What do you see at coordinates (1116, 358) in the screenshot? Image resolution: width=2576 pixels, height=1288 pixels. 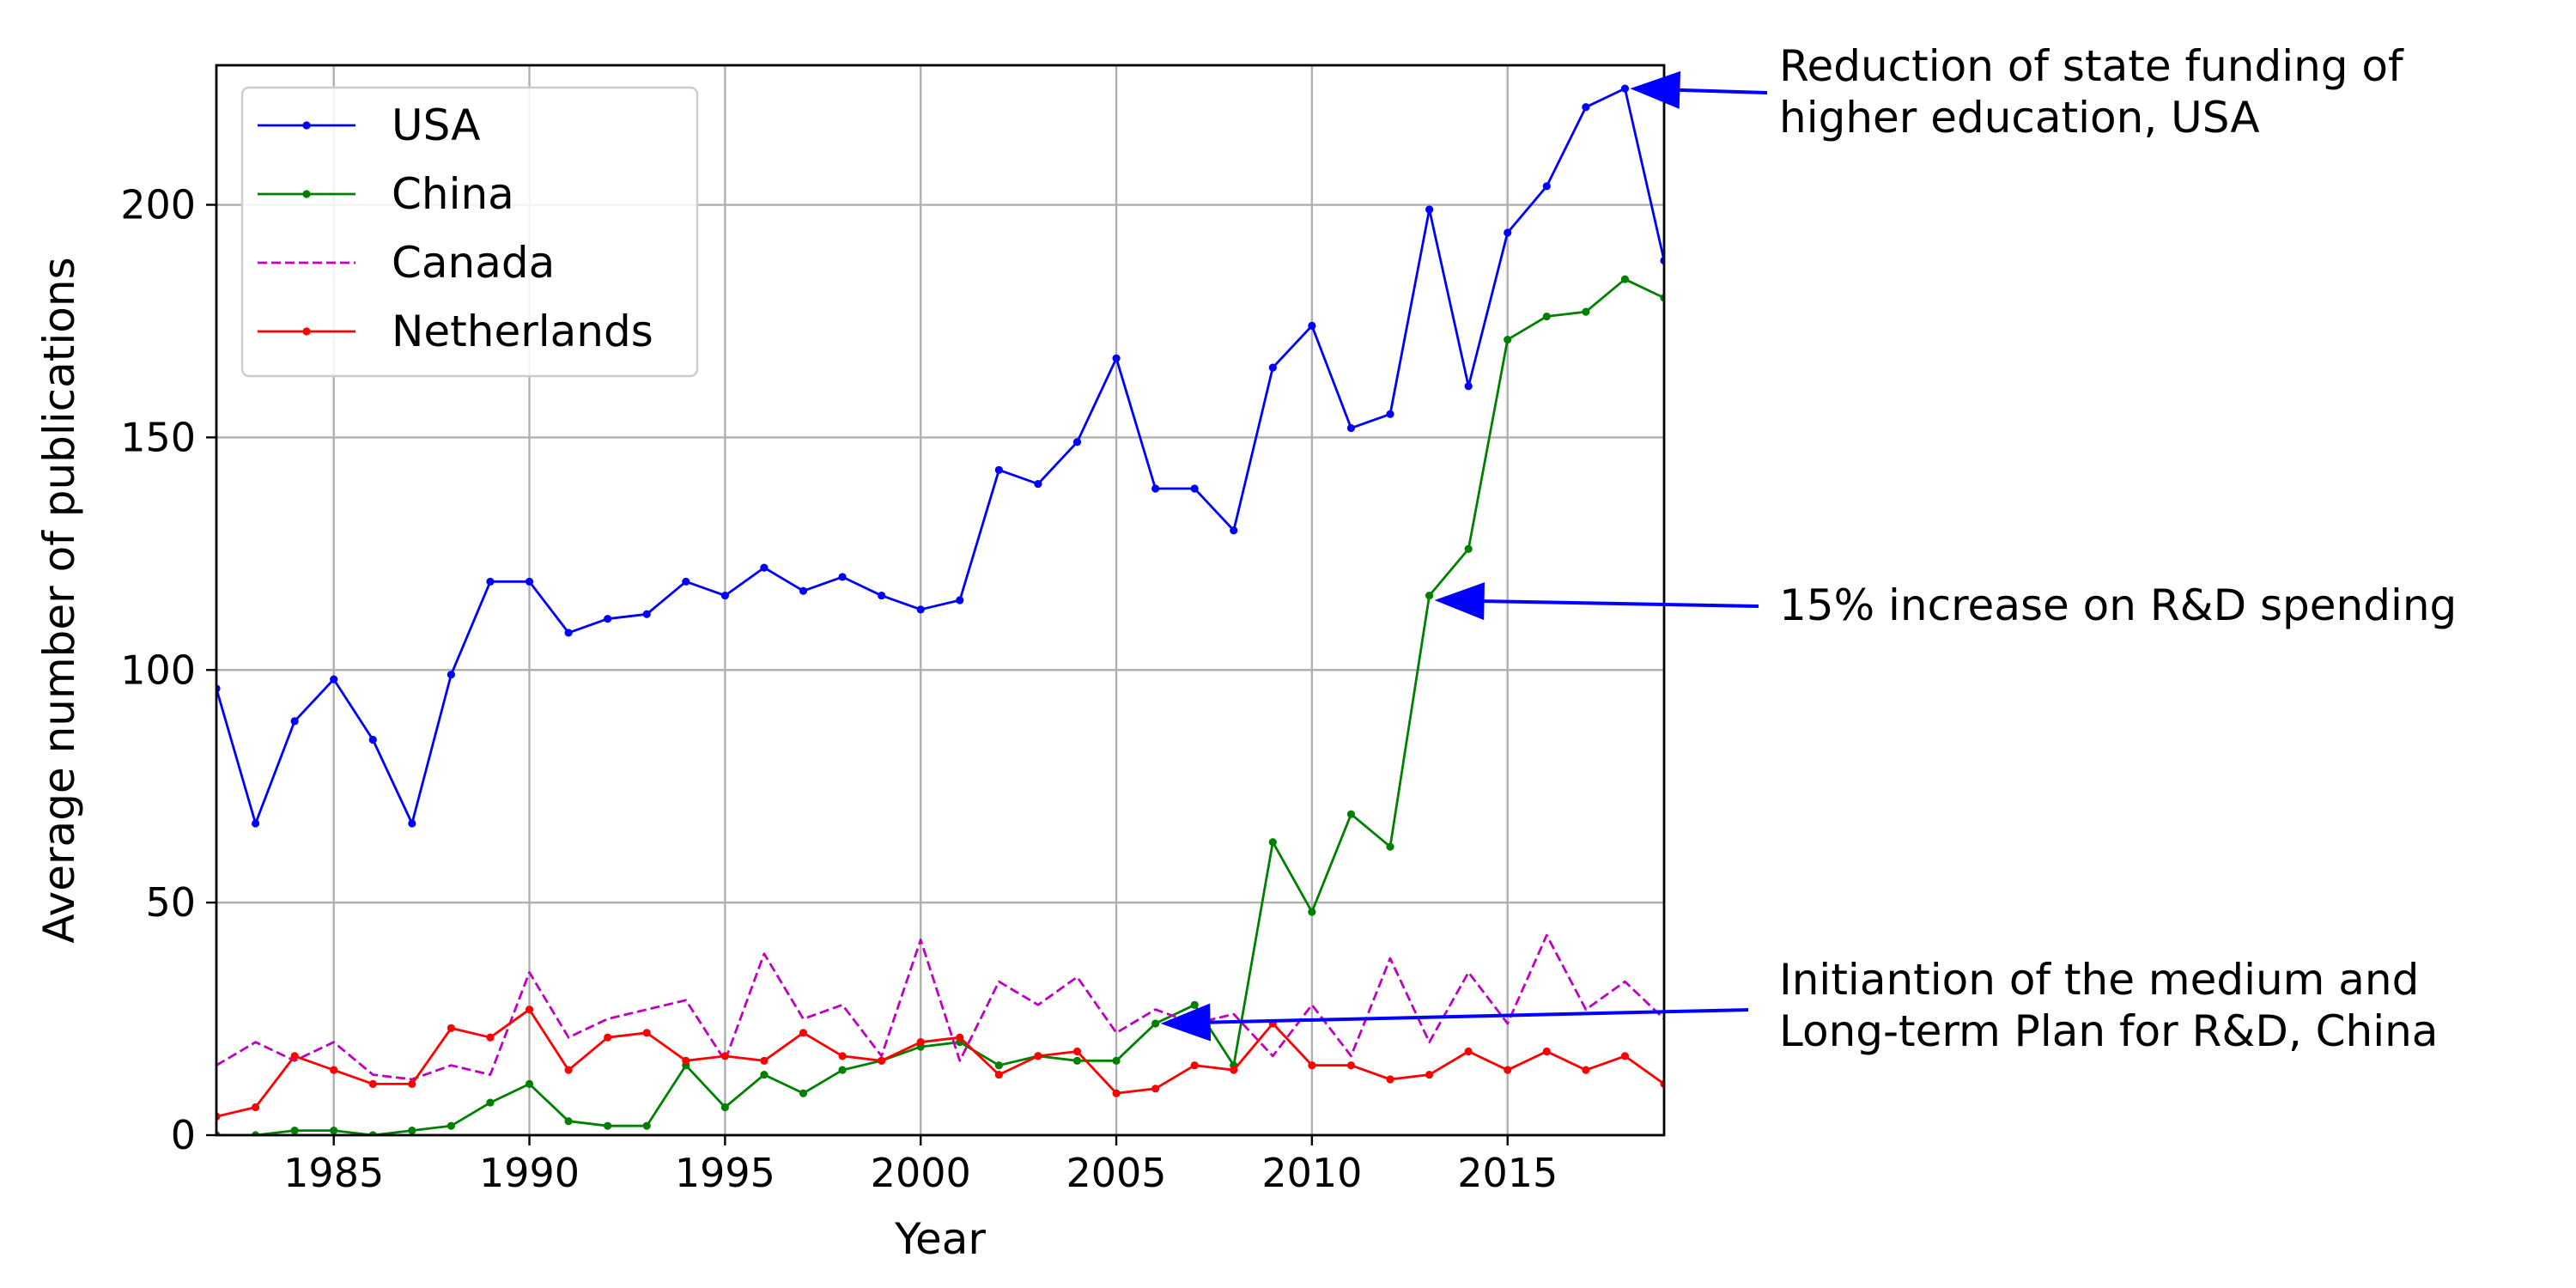 I see `point-usa-2005` at bounding box center [1116, 358].